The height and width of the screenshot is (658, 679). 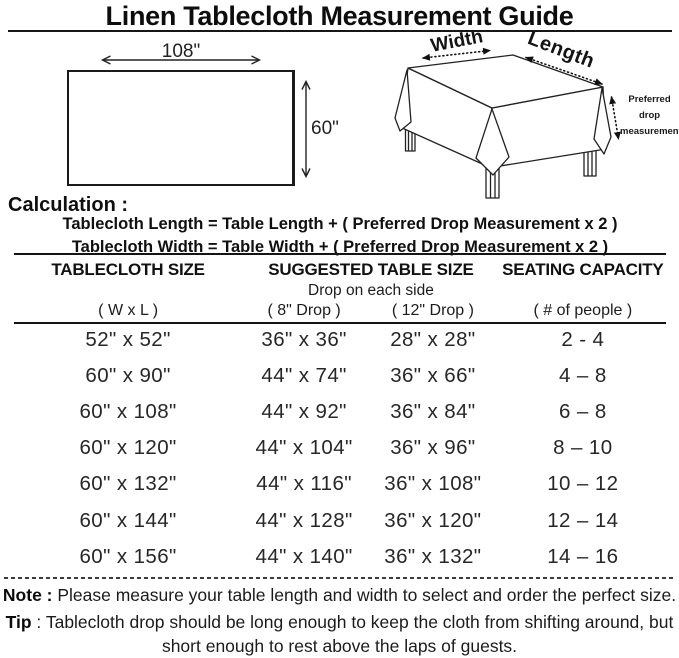 What do you see at coordinates (181, 51) in the screenshot?
I see `rect-width-label: 108"` at bounding box center [181, 51].